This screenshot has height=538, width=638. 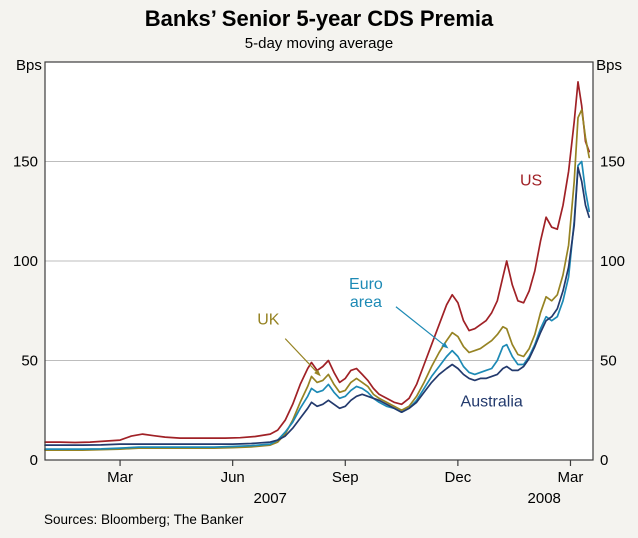 I want to click on y-tick-label-right: 0, so click(x=604, y=460).